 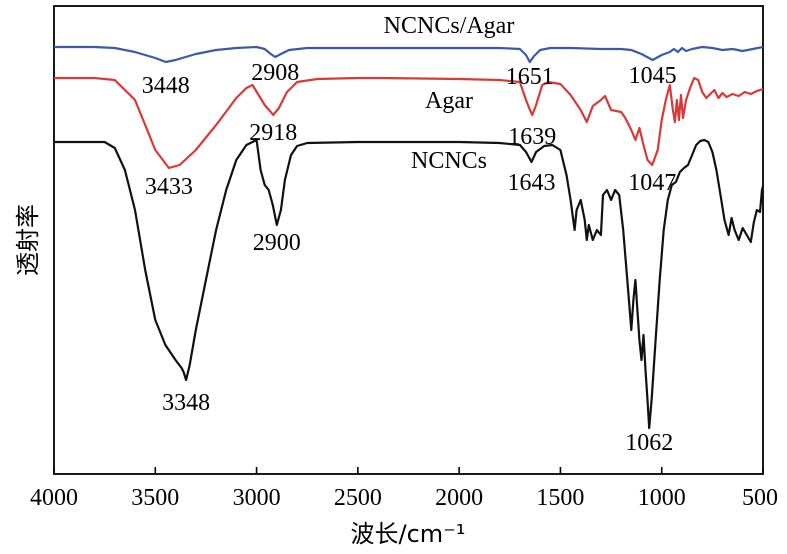 What do you see at coordinates (275, 73) in the screenshot?
I see `peak-label-2908: 2908` at bounding box center [275, 73].